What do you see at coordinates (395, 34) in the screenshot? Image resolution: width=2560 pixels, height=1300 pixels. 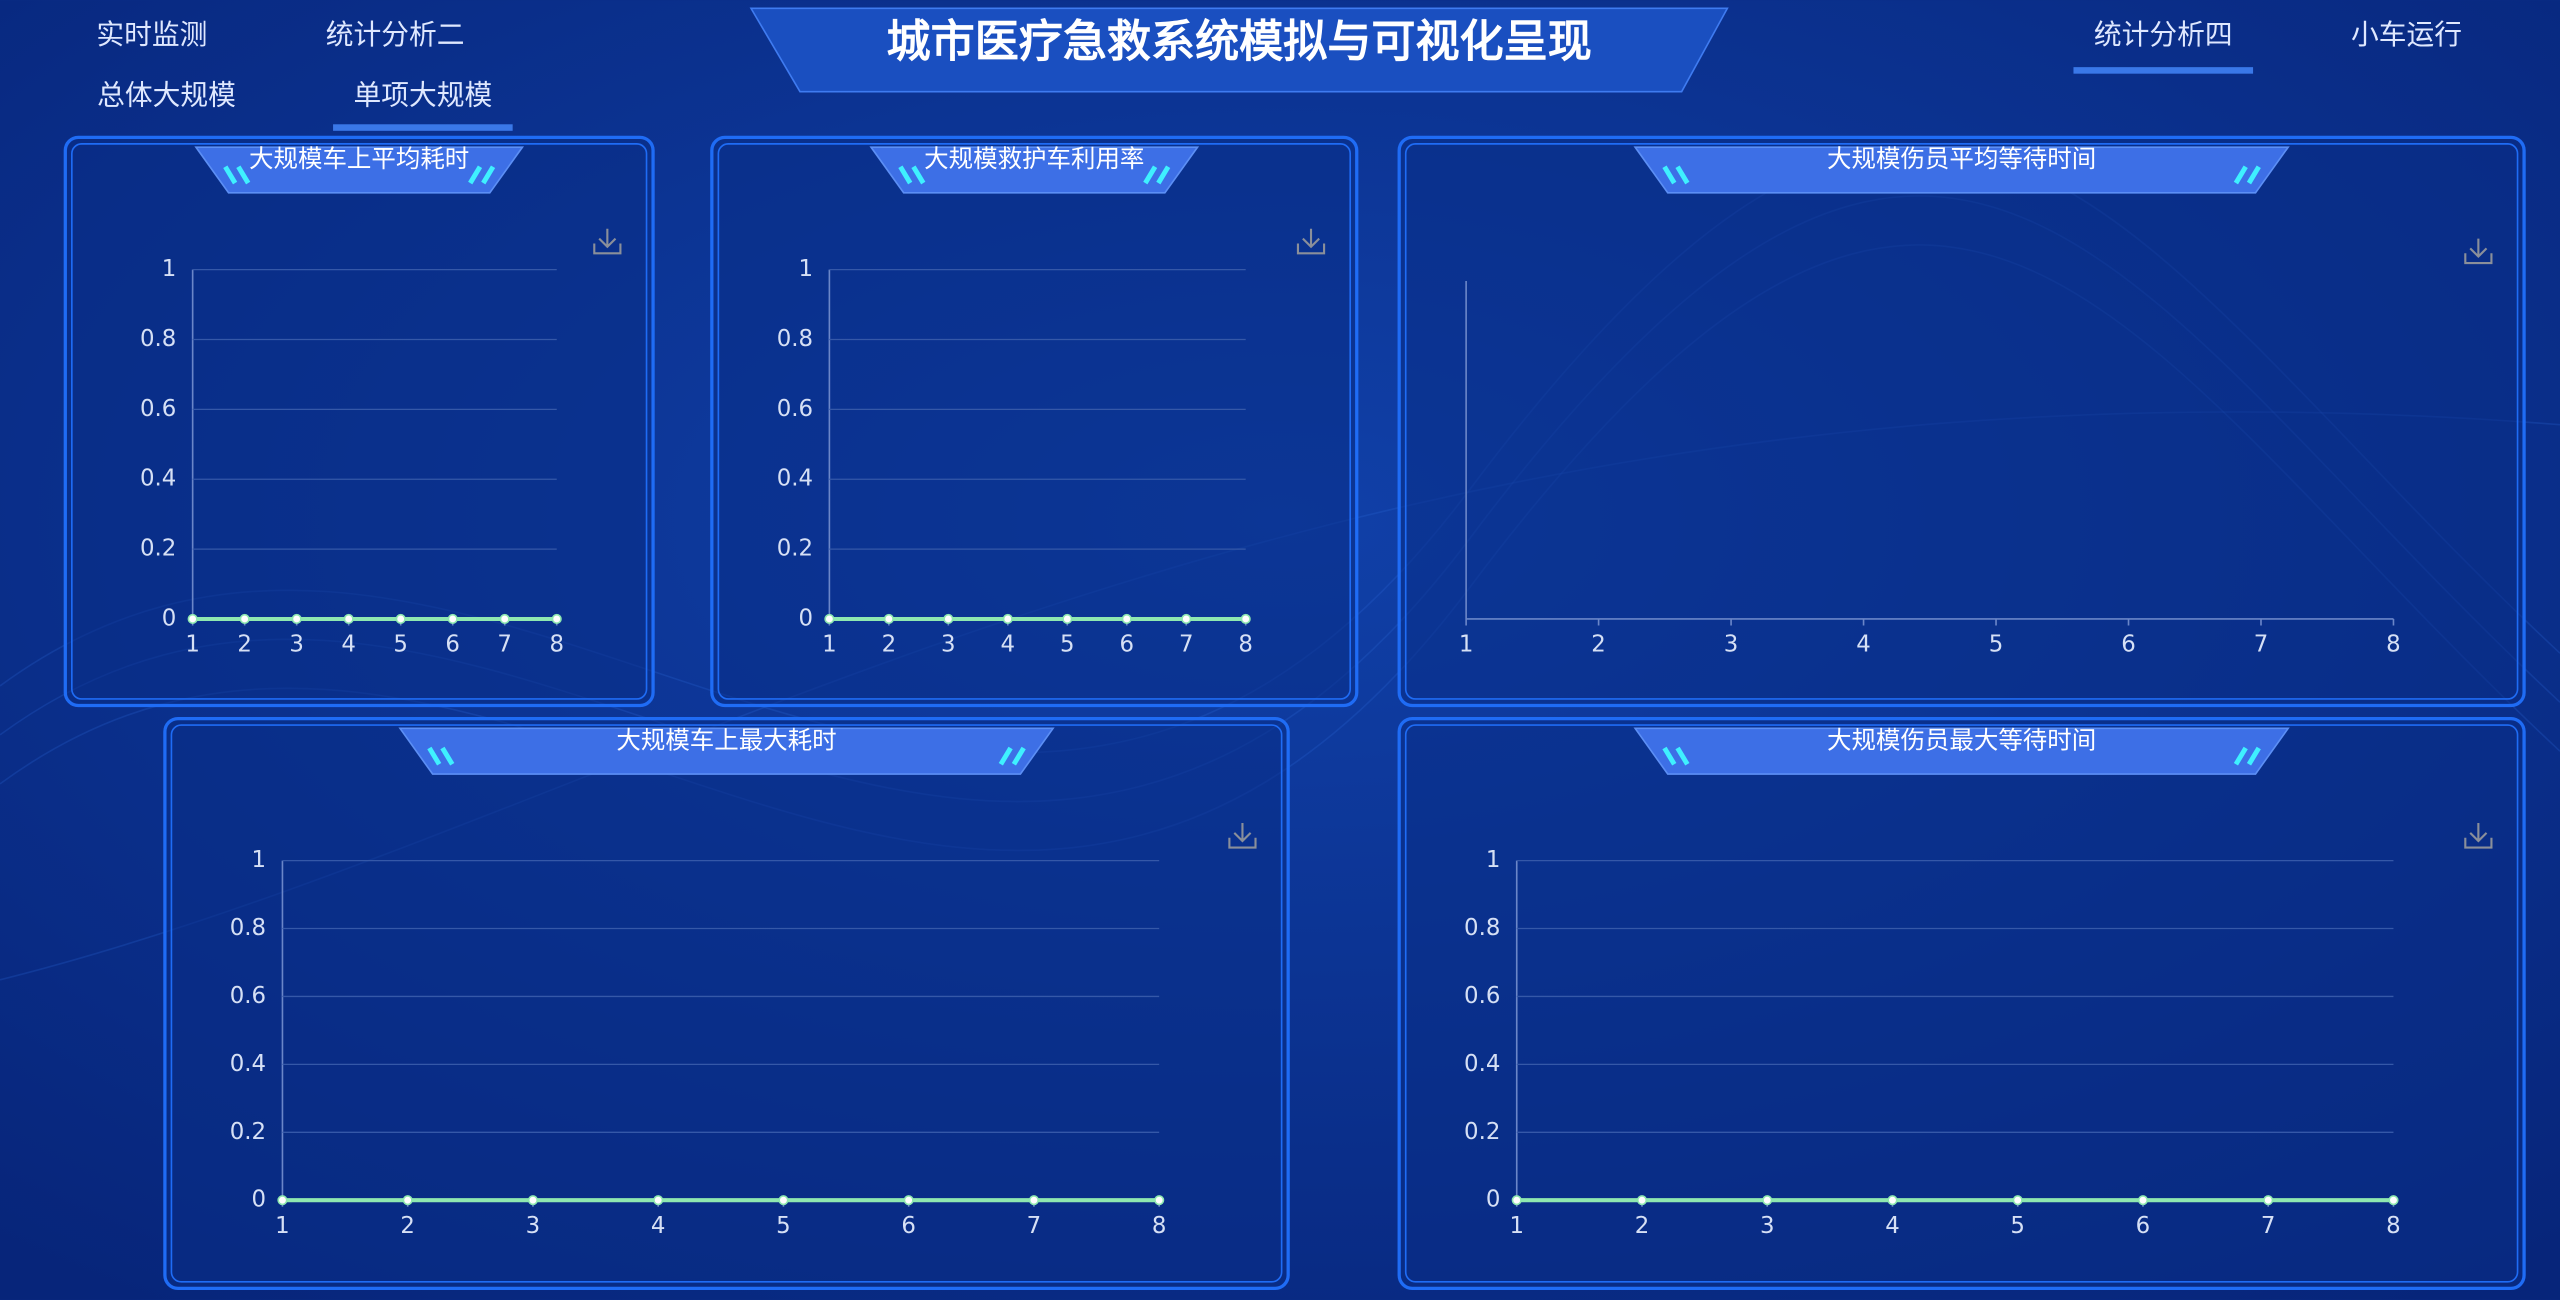 I see `nav-tab: 统计分析二` at bounding box center [395, 34].